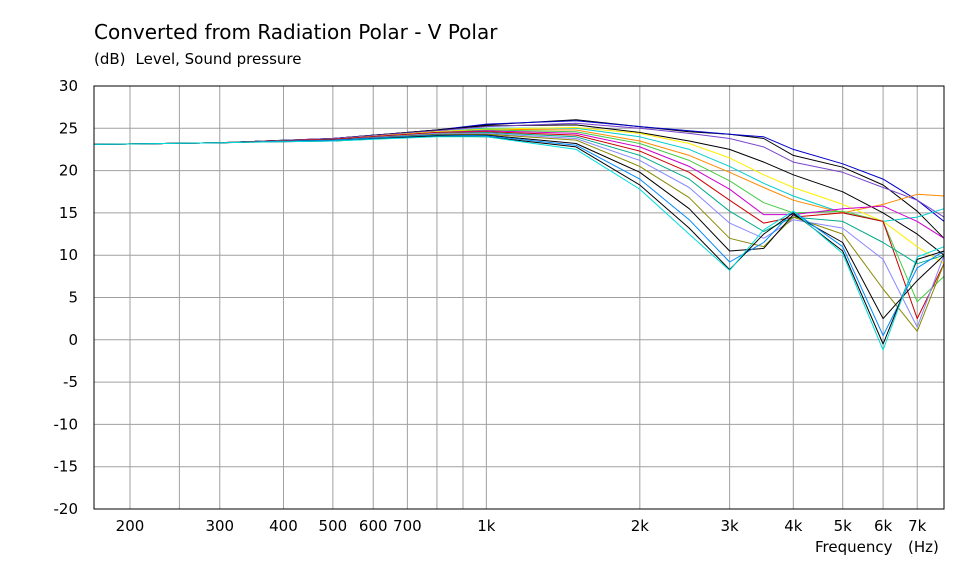 This screenshot has width=978, height=564. I want to click on chart-title: Converted from Radiation Polar - V Polar, so click(296, 32).